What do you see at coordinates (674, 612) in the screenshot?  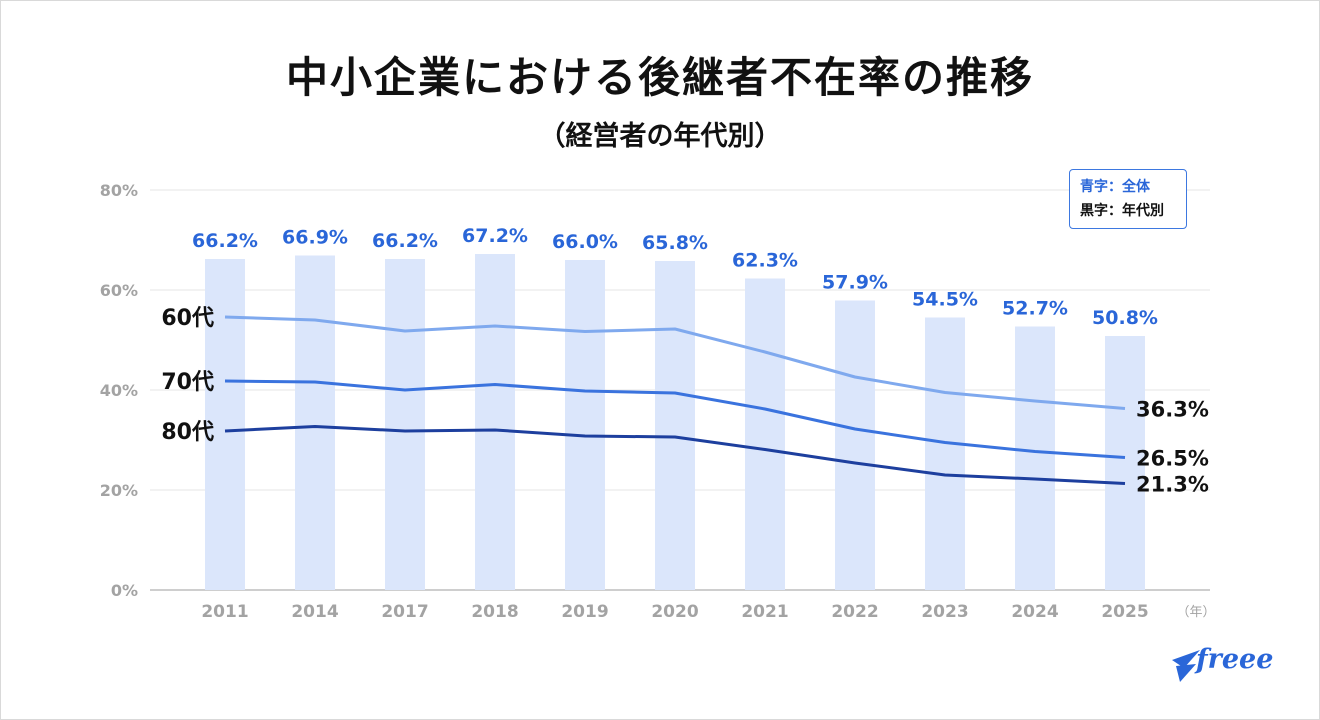 I see `x-tick-label: 2020` at bounding box center [674, 612].